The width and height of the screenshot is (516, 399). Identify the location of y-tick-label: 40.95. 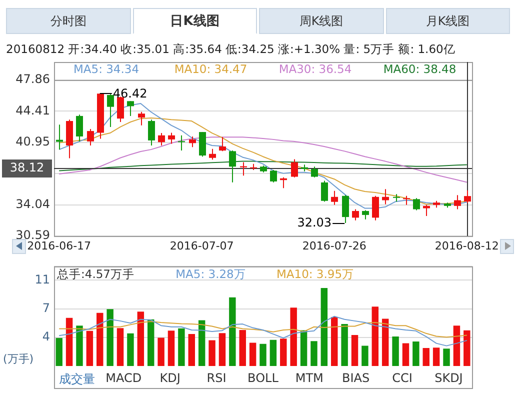
(33, 141).